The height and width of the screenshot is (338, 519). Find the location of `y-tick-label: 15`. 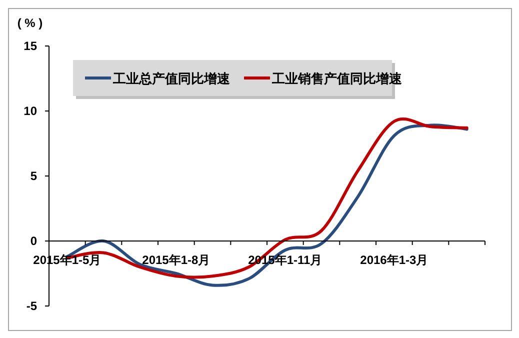

y-tick-label: 15 is located at coordinates (31, 46).